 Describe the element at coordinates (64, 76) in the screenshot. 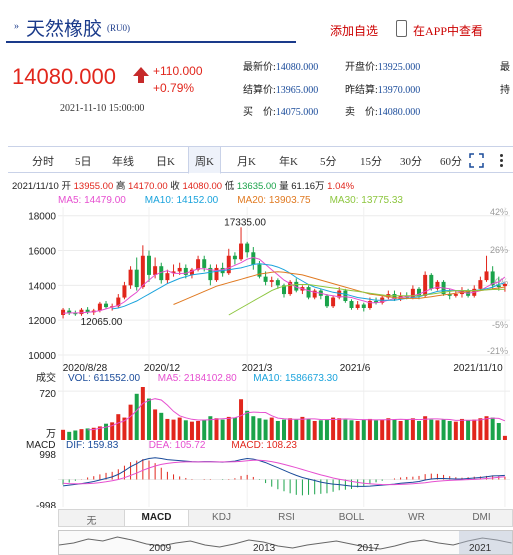

I see `last-price: 14080.000` at that location.